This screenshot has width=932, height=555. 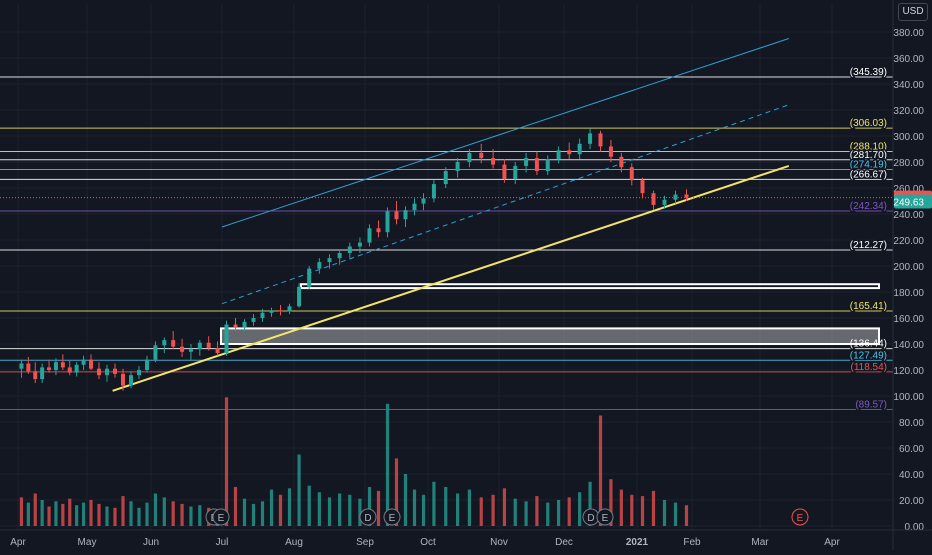 What do you see at coordinates (911, 449) in the screenshot?
I see `price-tick-label: 60.00` at bounding box center [911, 449].